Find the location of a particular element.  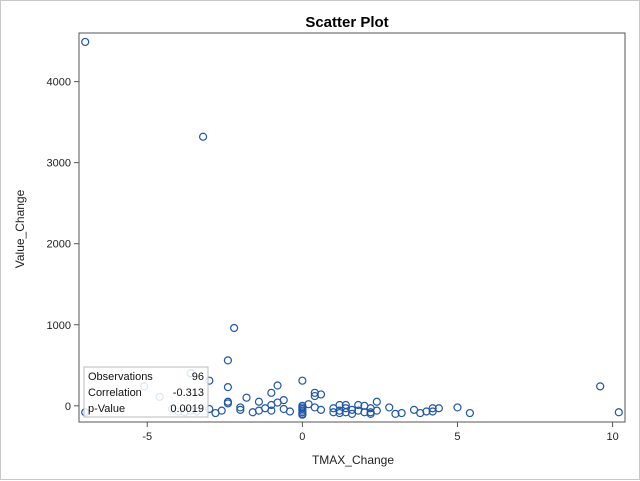

x-tick-label: 0 is located at coordinates (302, 437).